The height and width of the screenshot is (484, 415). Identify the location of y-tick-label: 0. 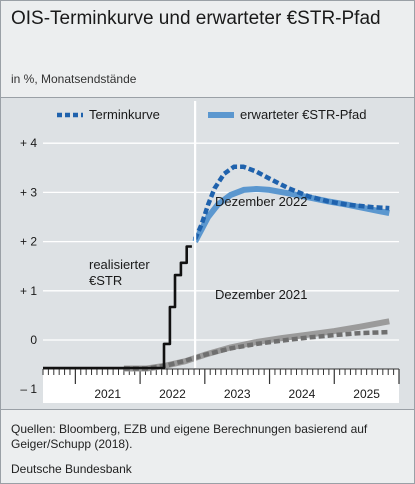
(33, 340).